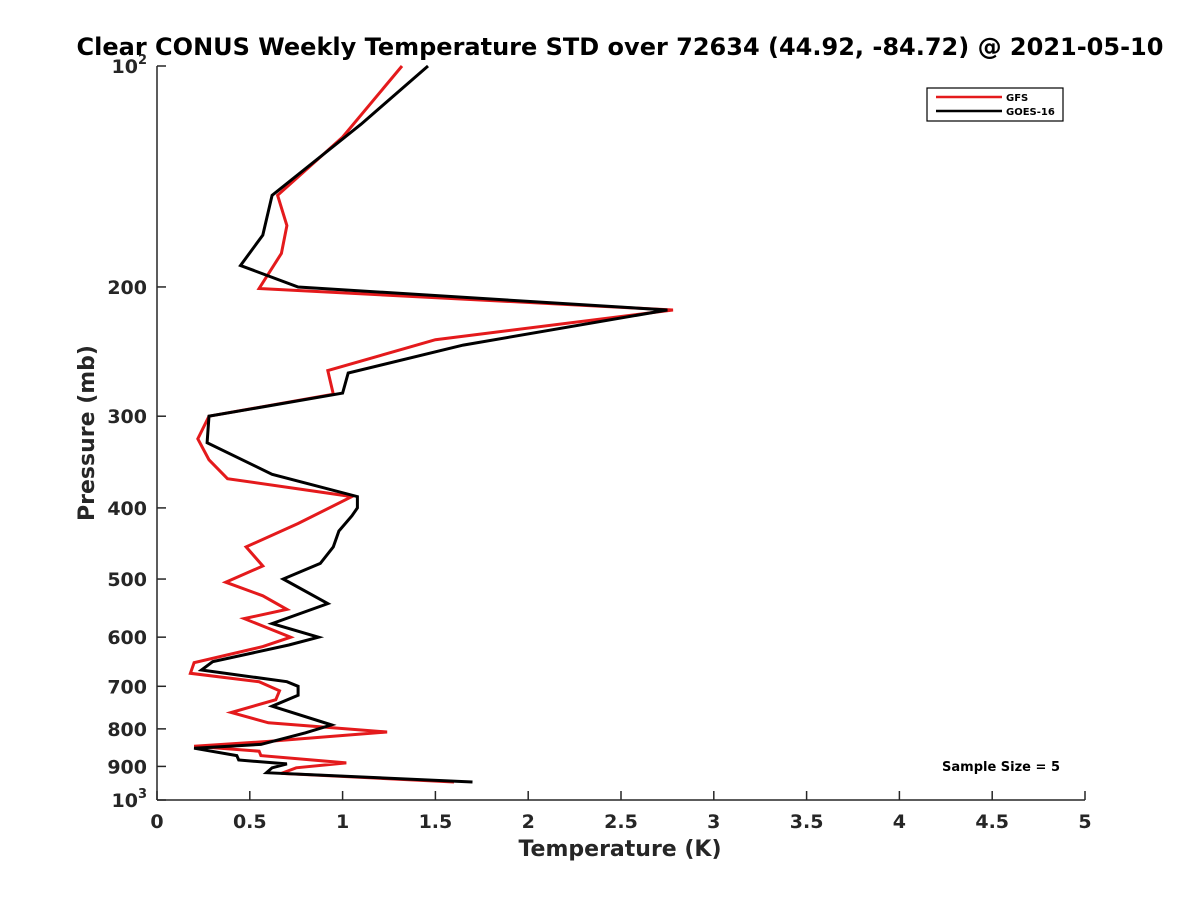 The height and width of the screenshot is (900, 1200). Describe the element at coordinates (127, 417) in the screenshot. I see `y-tick-label: 300` at that location.